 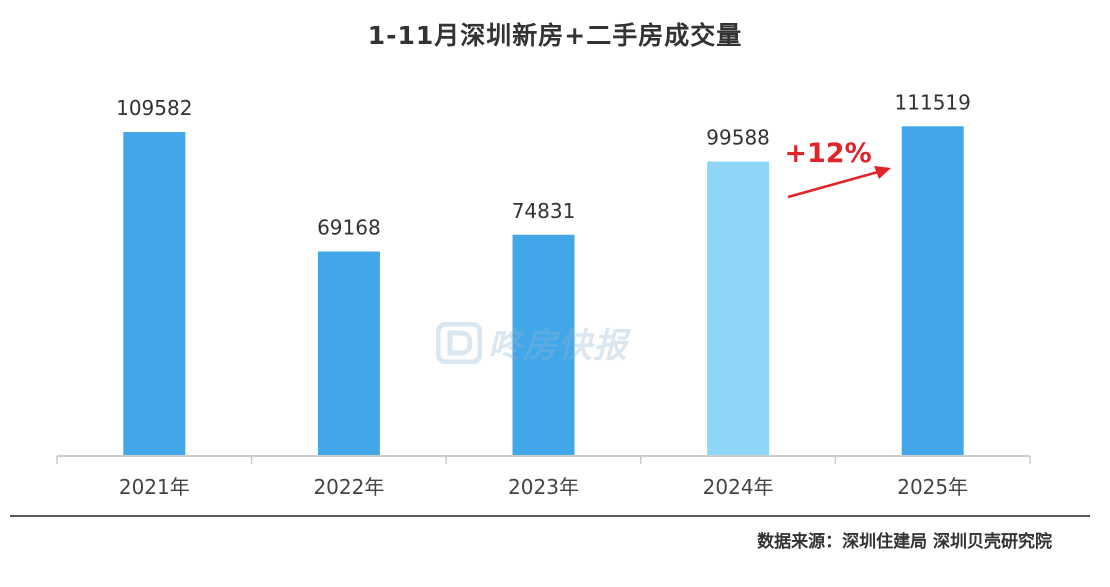 I want to click on source-note: 数据来源：深圳住建局 深圳贝壳研究院, so click(x=904, y=542).